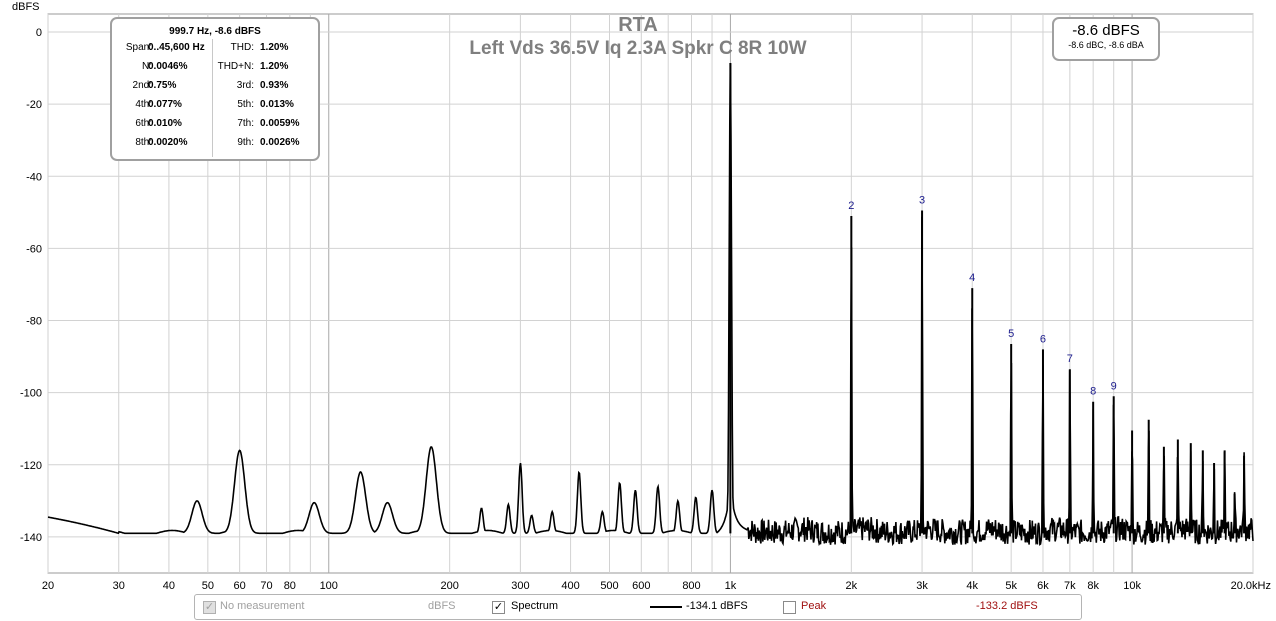 This screenshot has height=621, width=1276. I want to click on thd-key: 5th:, so click(245, 104).